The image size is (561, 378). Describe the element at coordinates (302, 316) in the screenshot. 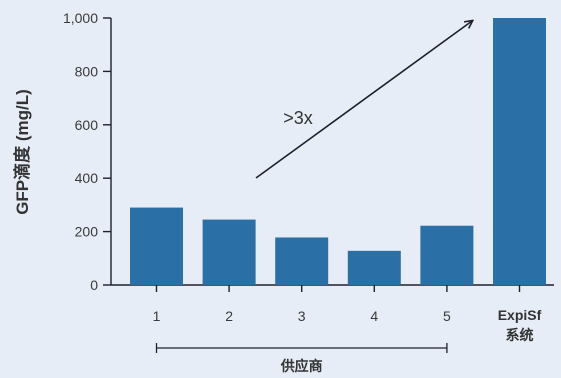

I see `x-tick-label: 3` at that location.